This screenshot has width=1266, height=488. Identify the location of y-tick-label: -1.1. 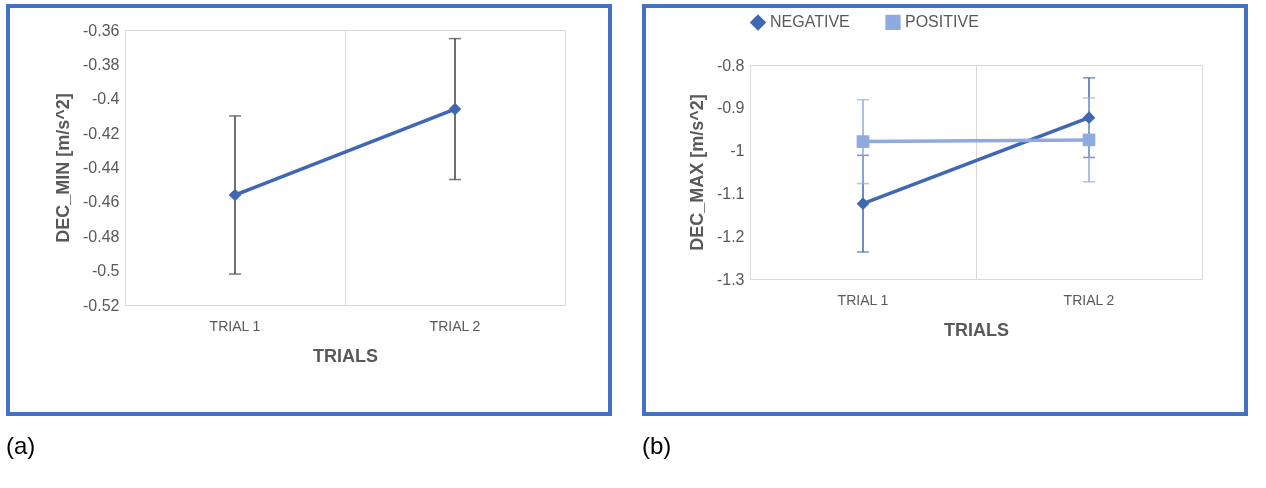
(730, 193).